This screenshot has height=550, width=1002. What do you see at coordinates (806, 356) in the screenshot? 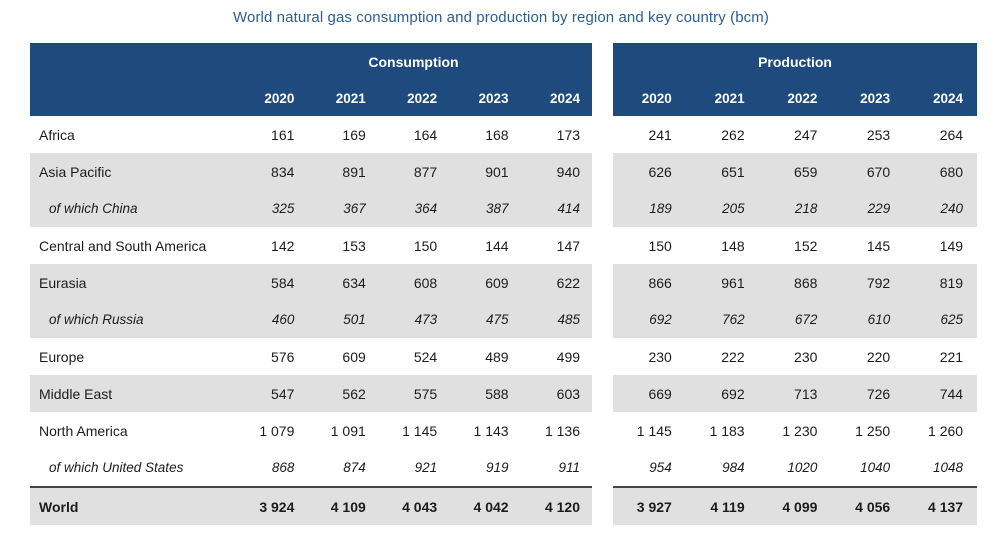
I see `value-cell: 230` at bounding box center [806, 356].